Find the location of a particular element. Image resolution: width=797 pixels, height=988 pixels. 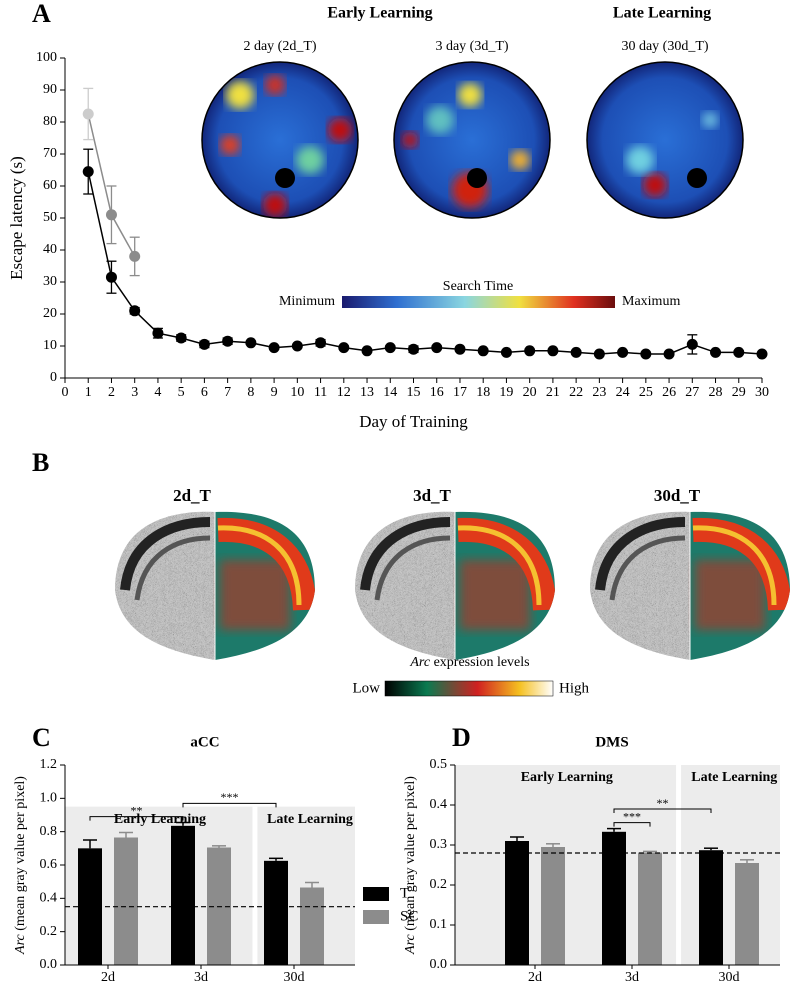

colorbar-max: High is located at coordinates (574, 688).